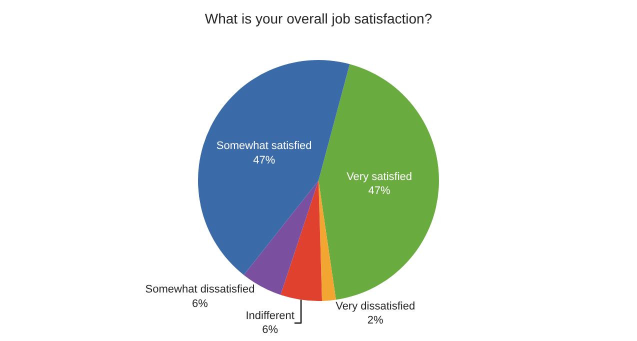  What do you see at coordinates (200, 290) in the screenshot?
I see `slice-label: Somewhat dissatisfied` at bounding box center [200, 290].